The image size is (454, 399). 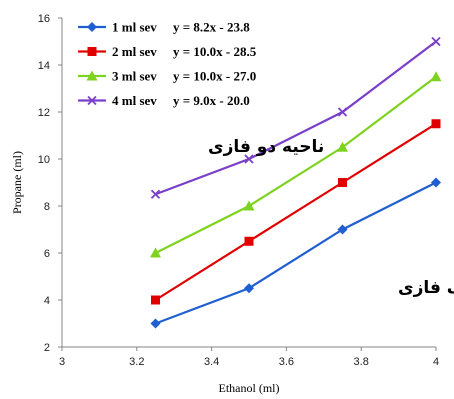 What do you see at coordinates (164, 27) in the screenshot?
I see `legend-entry: 1 ml sev y = 8.2x - 23.8` at bounding box center [164, 27].